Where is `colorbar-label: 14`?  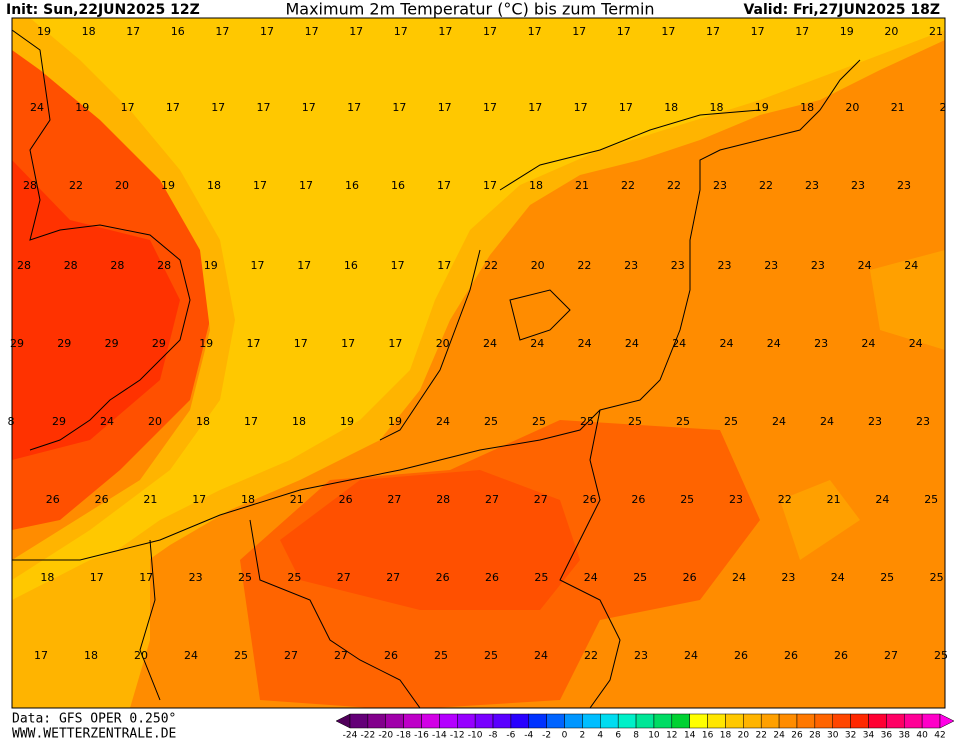
colorbar-label: 14 is located at coordinates (690, 736).